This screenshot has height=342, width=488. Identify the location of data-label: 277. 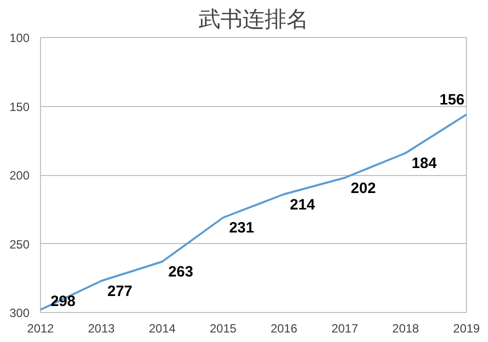
(119, 291).